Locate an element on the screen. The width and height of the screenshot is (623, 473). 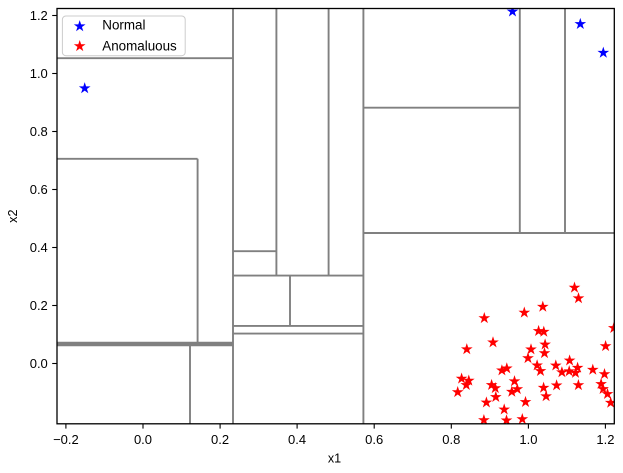
svg-text: Normal is located at coordinates (123, 25).